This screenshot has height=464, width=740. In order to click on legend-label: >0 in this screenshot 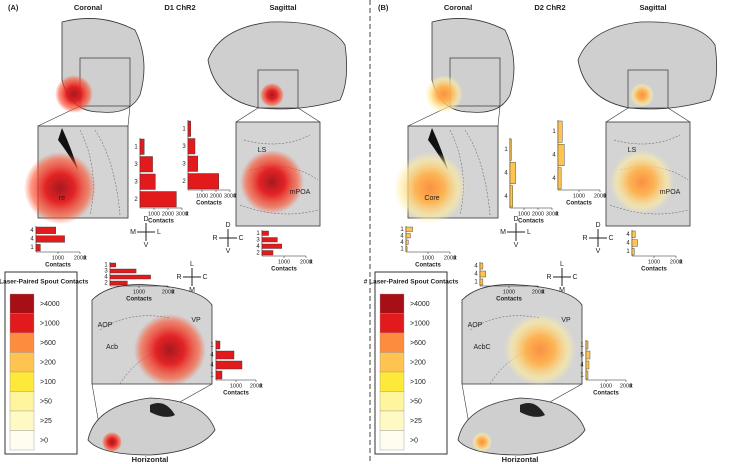, I will do `click(414, 440)`.